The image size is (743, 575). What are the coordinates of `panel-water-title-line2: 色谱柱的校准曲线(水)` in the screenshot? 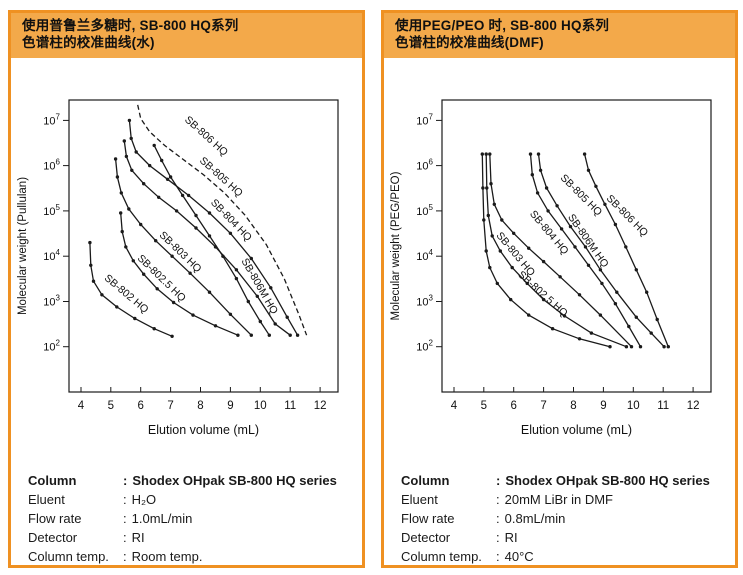 It's located at (88, 42).